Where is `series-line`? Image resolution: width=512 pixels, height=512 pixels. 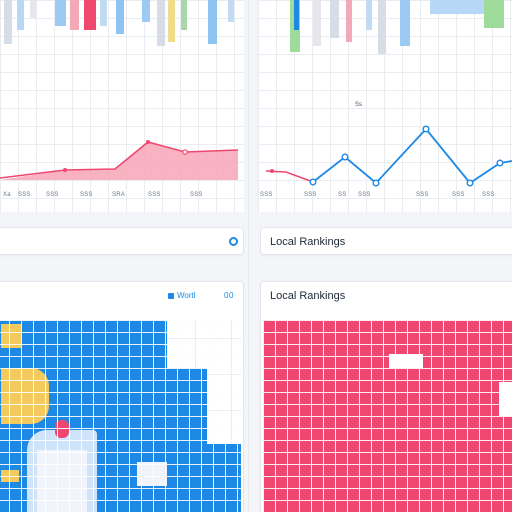 series-line is located at coordinates (119, 160).